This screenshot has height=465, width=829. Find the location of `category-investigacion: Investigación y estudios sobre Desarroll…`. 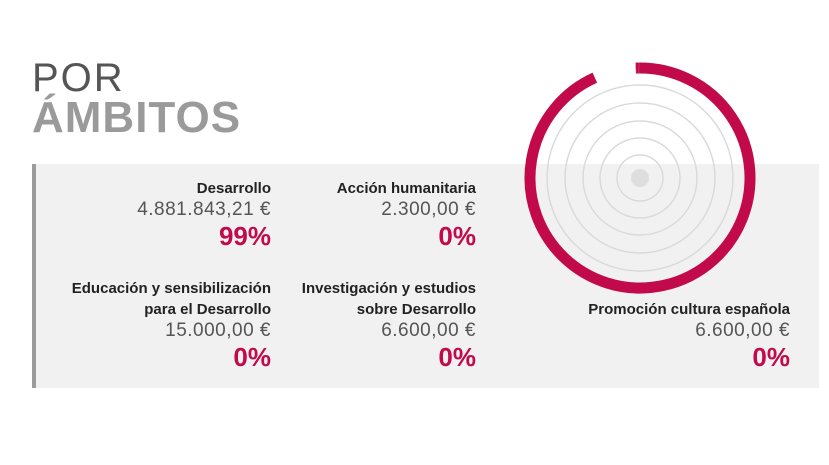

category-investigacion: Investigación y estudios sobre Desarroll… is located at coordinates (389, 325).